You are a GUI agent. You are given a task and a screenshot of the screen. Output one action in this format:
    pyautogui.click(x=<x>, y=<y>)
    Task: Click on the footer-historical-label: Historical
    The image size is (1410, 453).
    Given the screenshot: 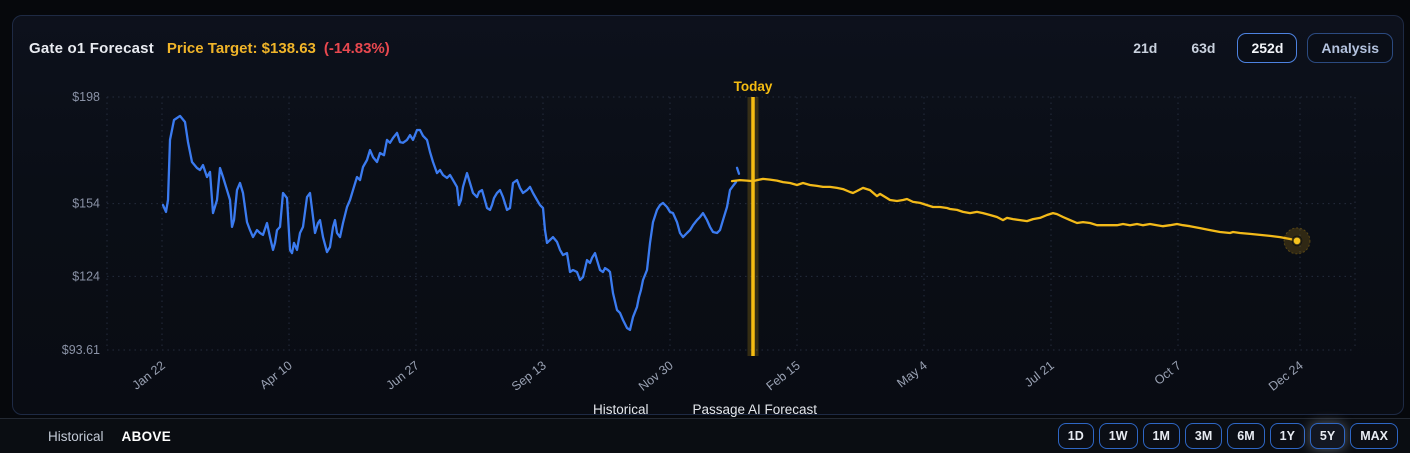 What is the action you would take?
    pyautogui.click(x=76, y=436)
    